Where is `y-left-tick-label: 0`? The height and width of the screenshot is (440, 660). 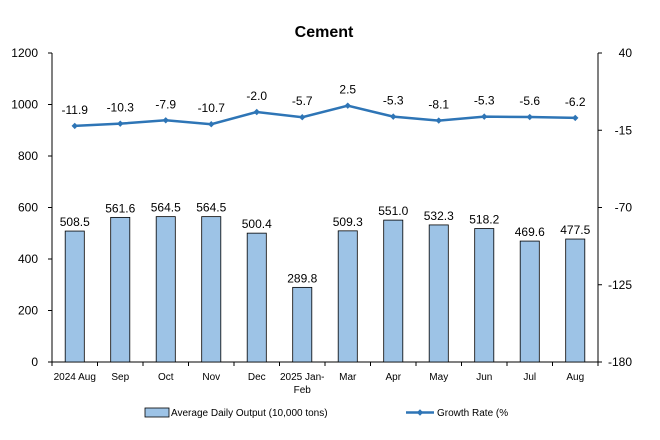
y-left-tick-label: 0 is located at coordinates (34, 362).